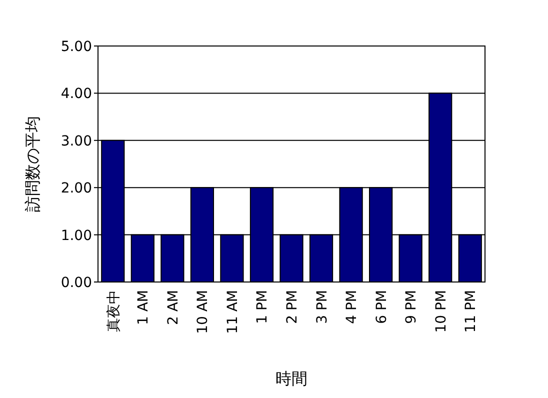 This screenshot has width=548, height=398. I want to click on x-tick-label: 11 PM, so click(471, 311).